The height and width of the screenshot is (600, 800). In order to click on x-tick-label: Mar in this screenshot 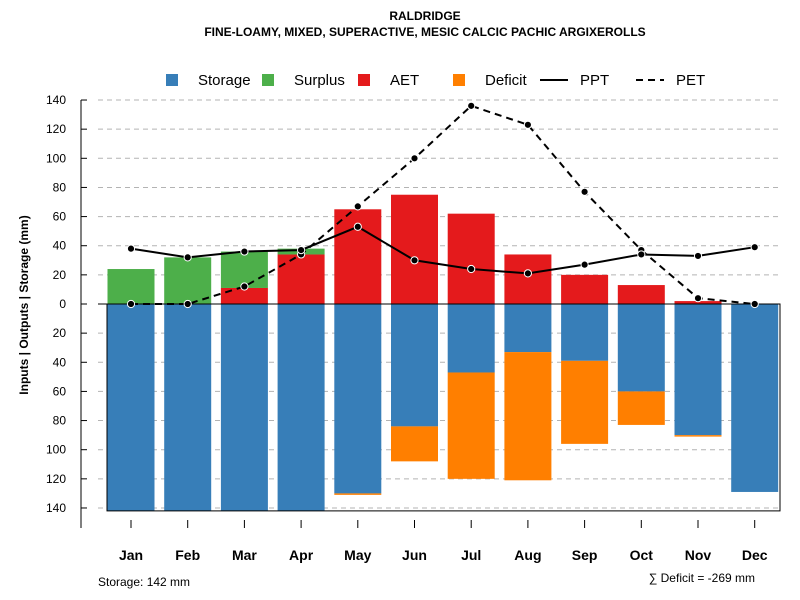, I will do `click(244, 555)`.